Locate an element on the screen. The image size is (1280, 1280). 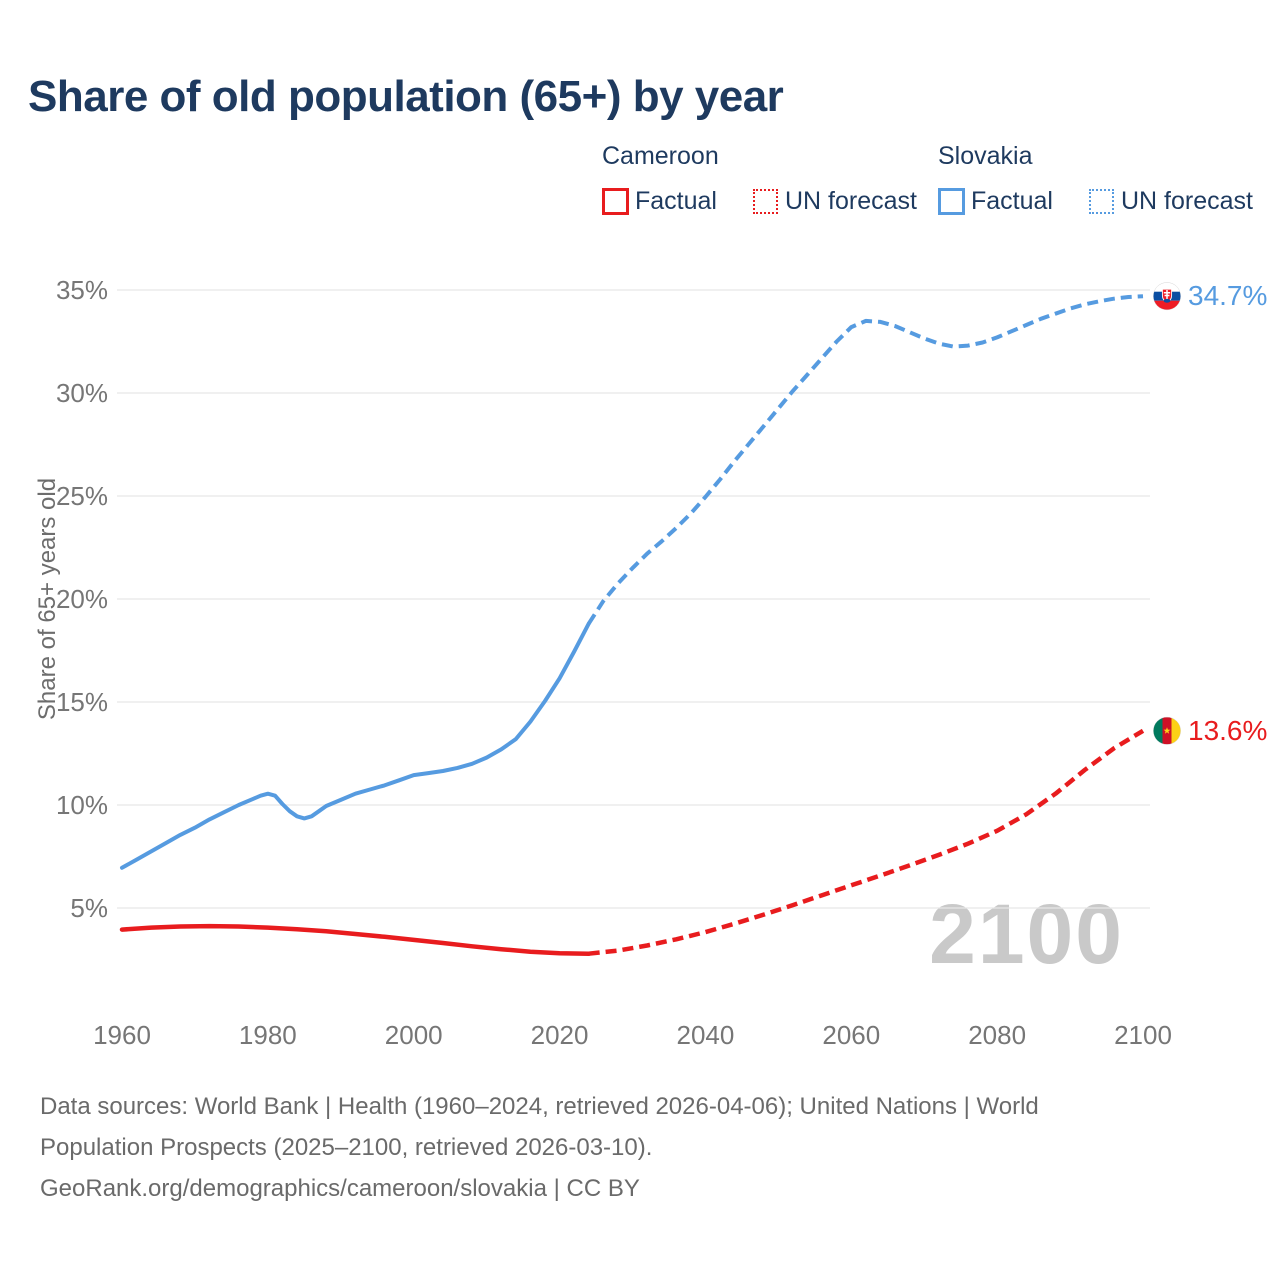
legend-item-slovakia-forecast: UN forecast is located at coordinates (1170, 201).